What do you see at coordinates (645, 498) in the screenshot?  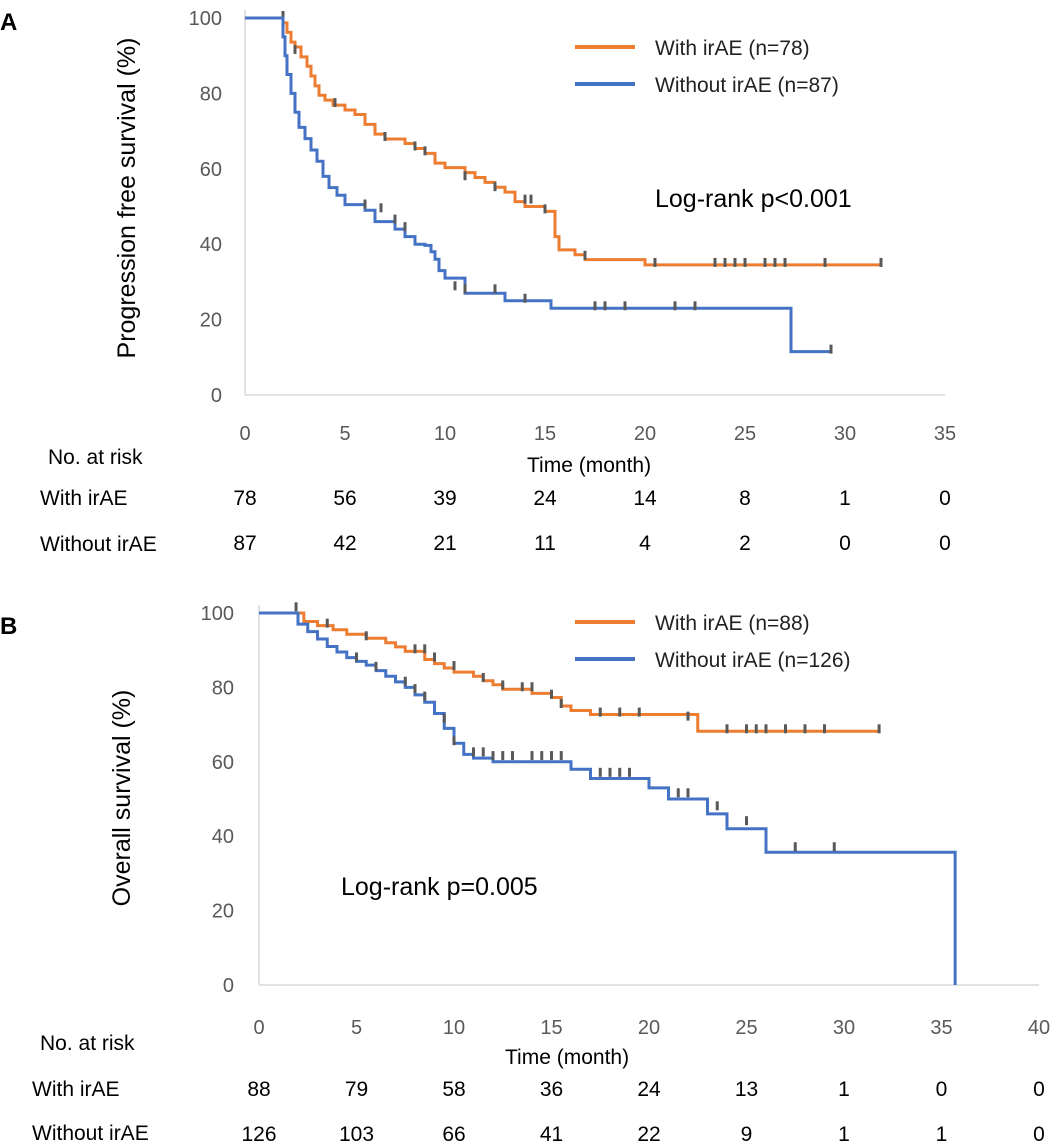 I see `risk-value: 14` at bounding box center [645, 498].